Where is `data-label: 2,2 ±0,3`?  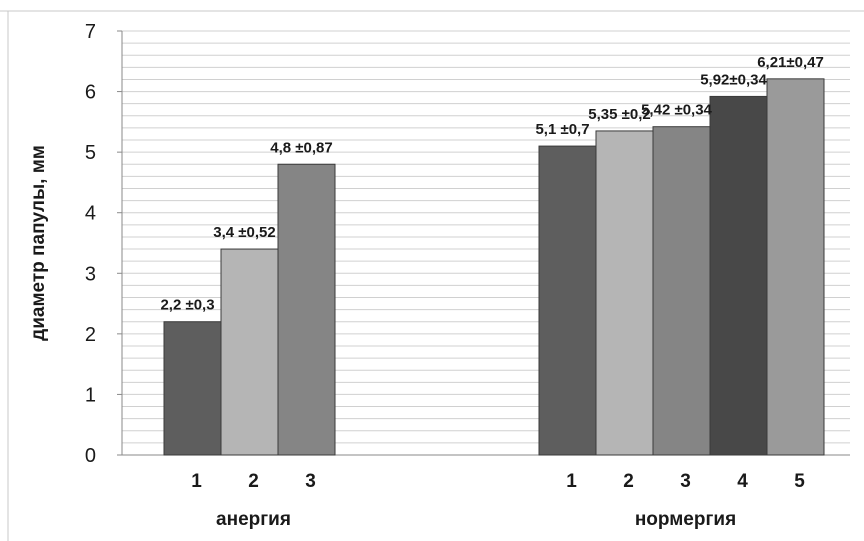 data-label: 2,2 ±0,3 is located at coordinates (187, 305).